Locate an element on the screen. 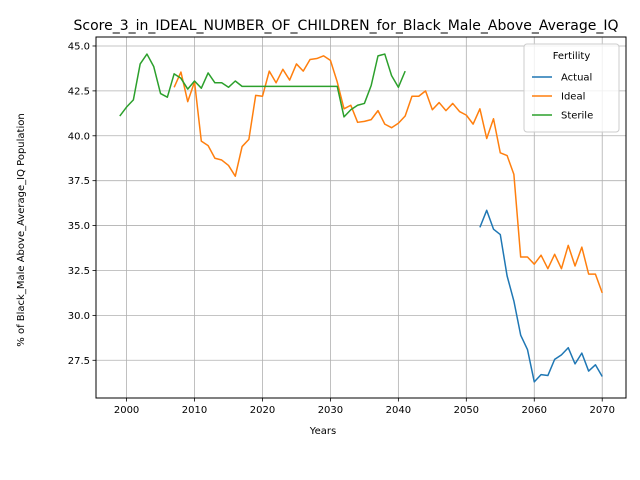  y-tick-label: 37.5 is located at coordinates (79, 181).